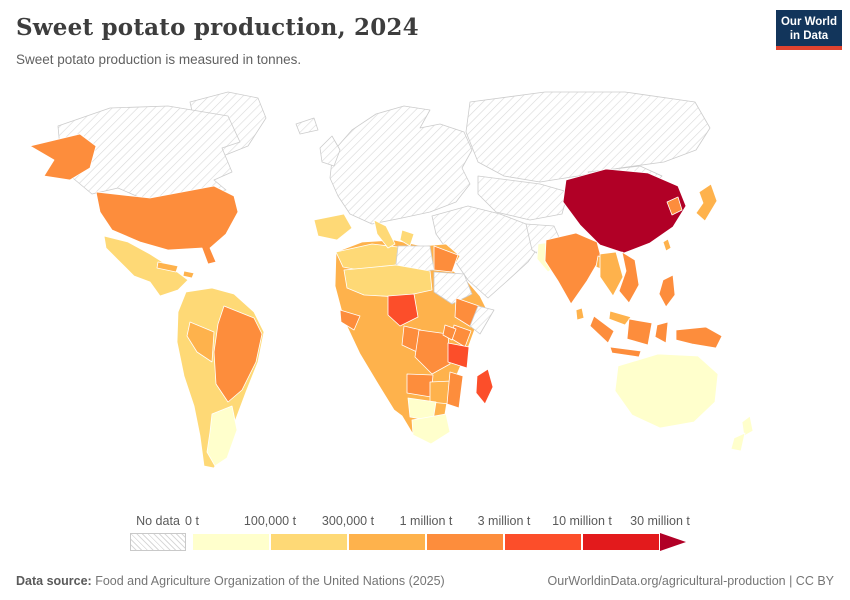  I want to click on region-sri-lanka, so click(580, 314).